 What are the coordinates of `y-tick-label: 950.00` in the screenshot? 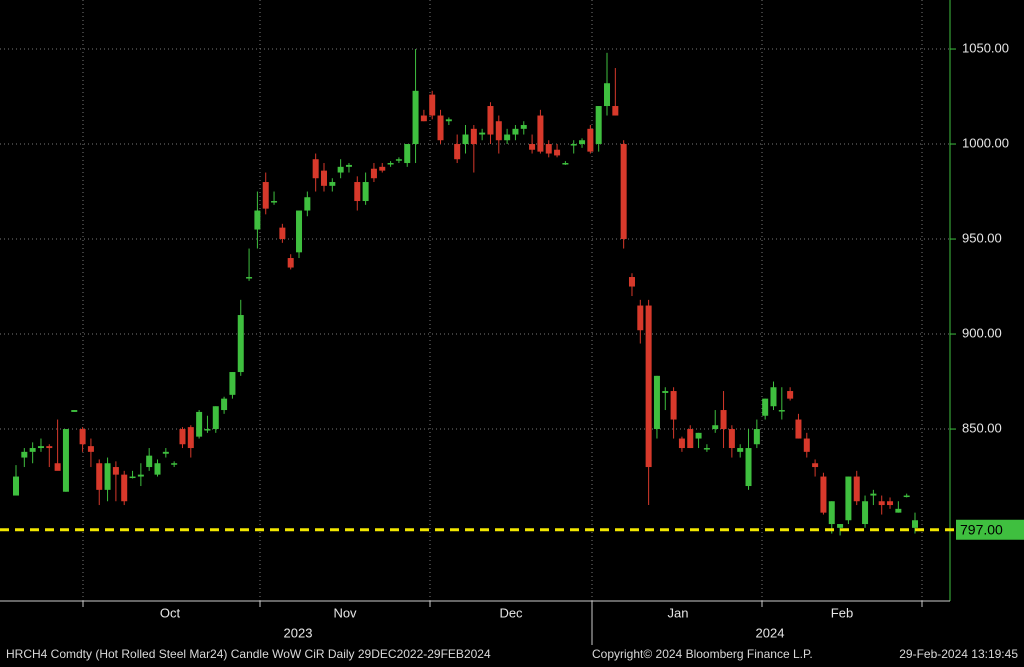 It's located at (982, 237).